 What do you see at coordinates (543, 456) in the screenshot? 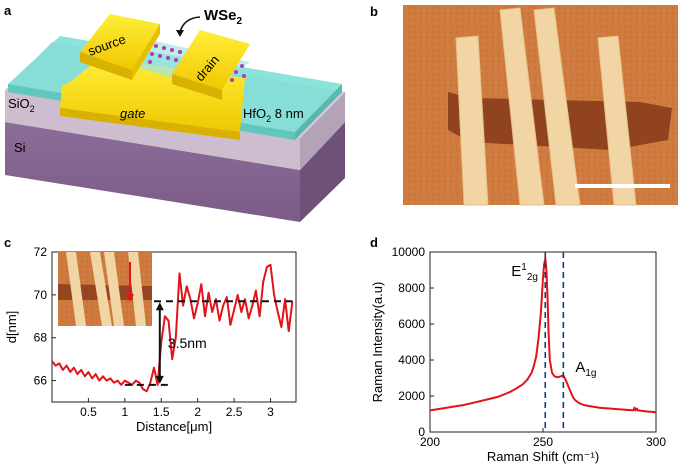
I see `x-axis-label: Raman Shift (cm⁻¹)` at bounding box center [543, 456].